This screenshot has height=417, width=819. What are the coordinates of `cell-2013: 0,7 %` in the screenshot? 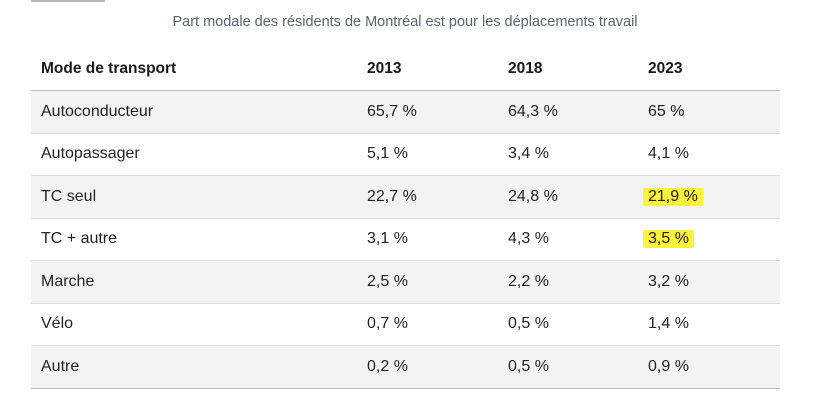 It's located at (387, 324).